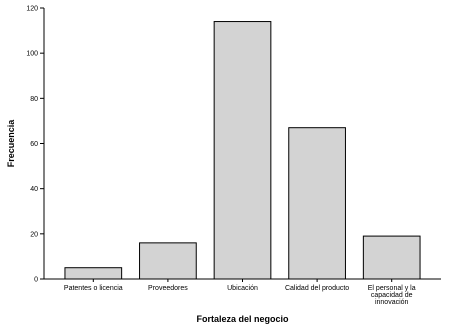 This screenshot has width=451, height=328. What do you see at coordinates (36, 280) in the screenshot?
I see `y-tick-label: 0` at bounding box center [36, 280].